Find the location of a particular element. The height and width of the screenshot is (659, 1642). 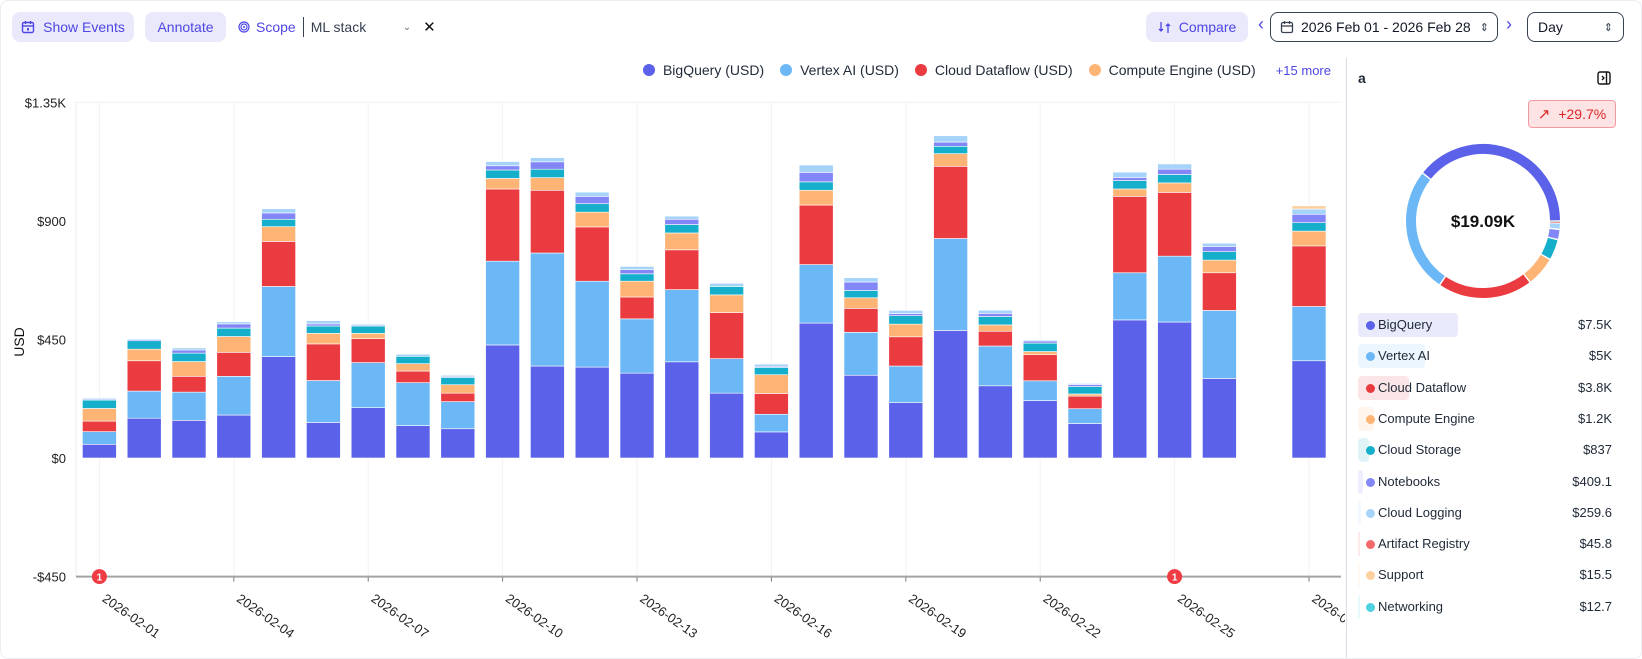

service-row: Cloud Logging $259.6 is located at coordinates (1485, 512).